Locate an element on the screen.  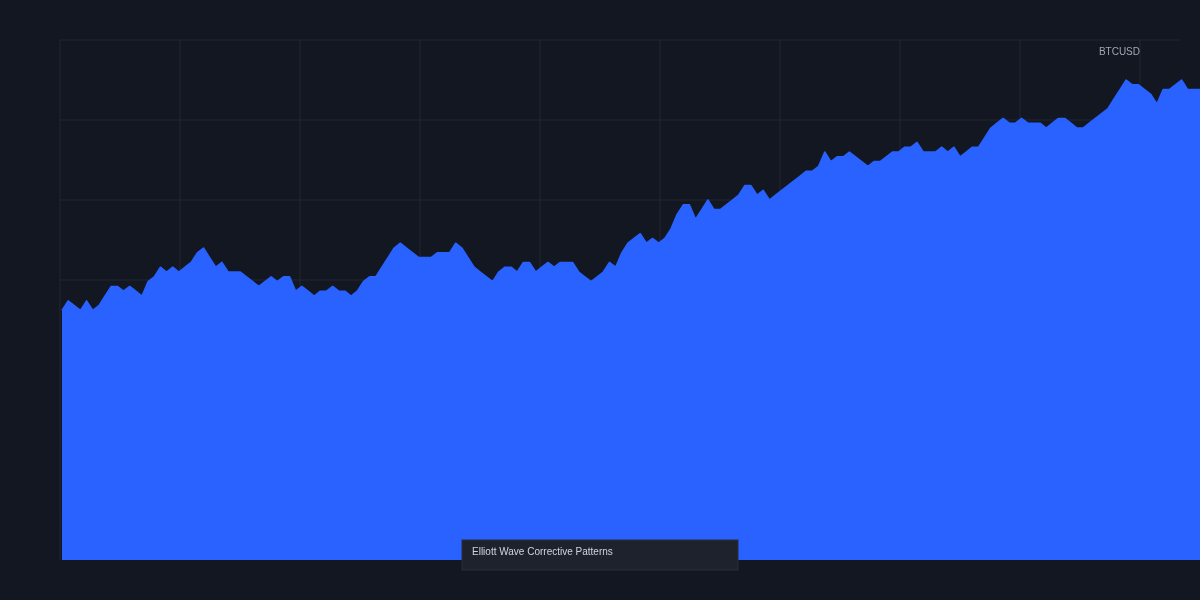
text: BTCUSD is located at coordinates (1119, 51).